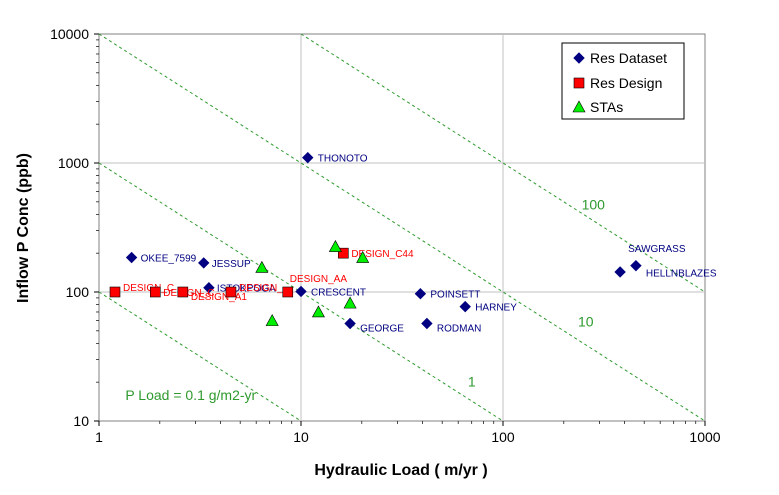 The image size is (779, 495). What do you see at coordinates (606, 107) in the screenshot?
I see `legend-label-stas: STAs` at bounding box center [606, 107].